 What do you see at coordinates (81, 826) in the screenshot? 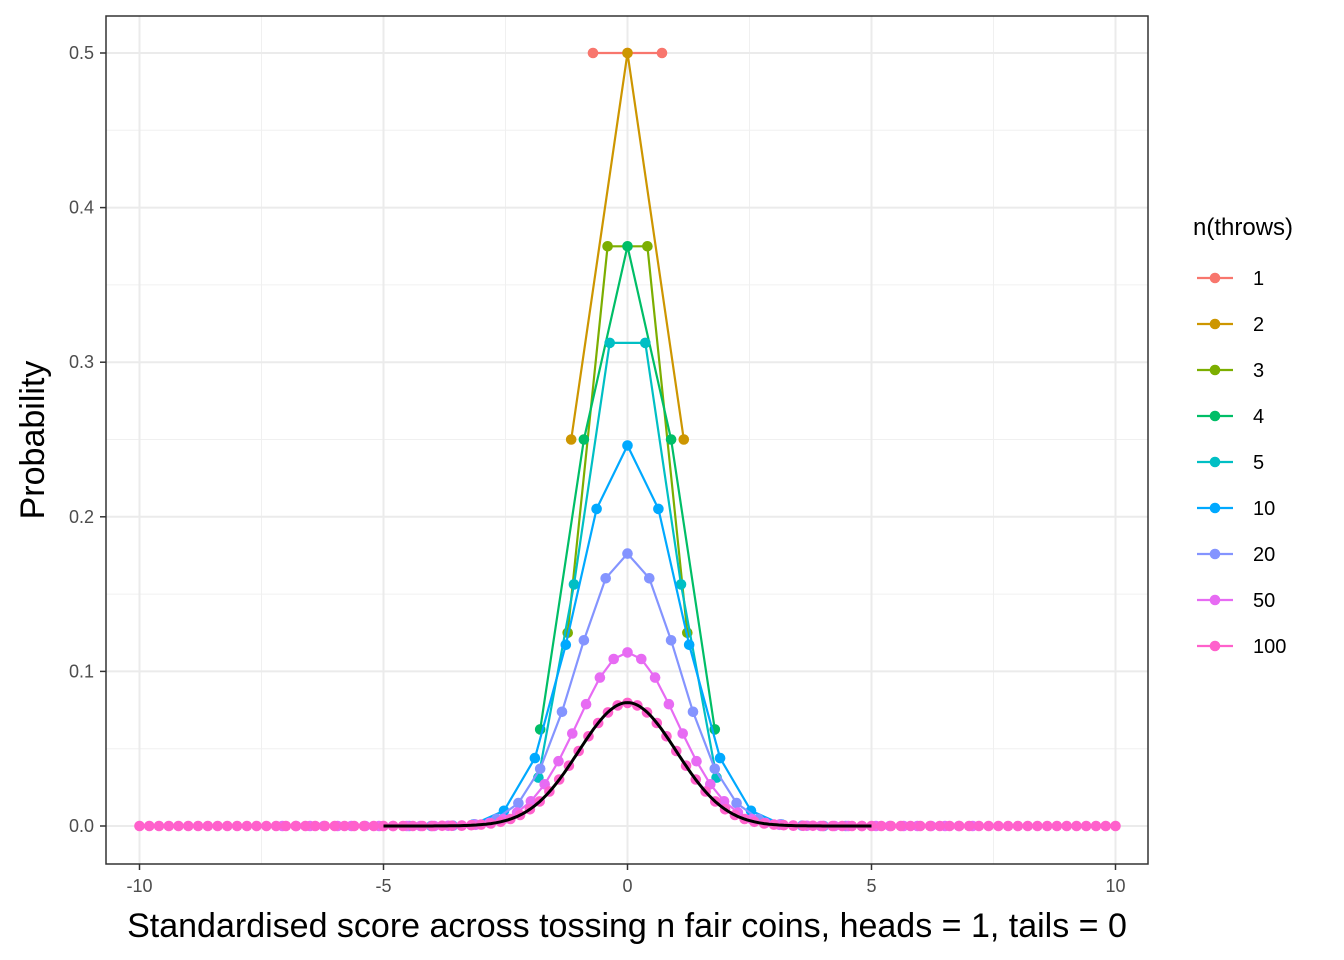
I see `y-tick-label: 0.0` at bounding box center [81, 826].